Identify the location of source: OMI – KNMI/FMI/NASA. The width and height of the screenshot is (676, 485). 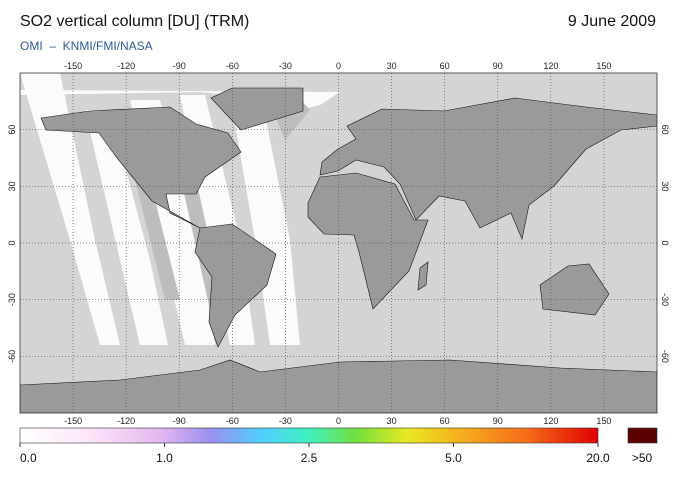
(86, 46).